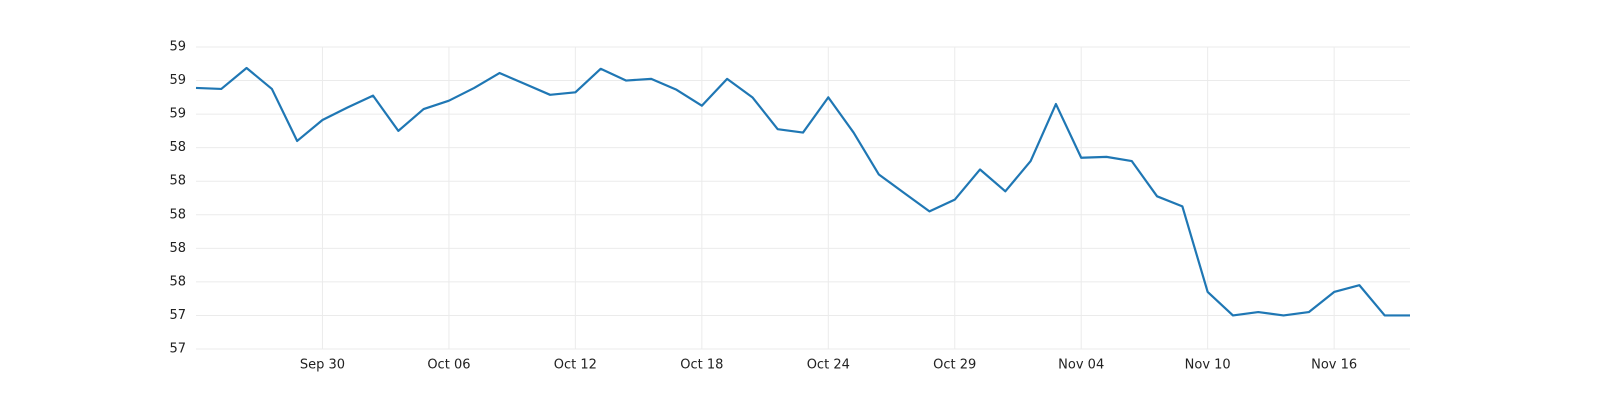  What do you see at coordinates (322, 365) in the screenshot?
I see `x-tick-label: Sep 30` at bounding box center [322, 365].